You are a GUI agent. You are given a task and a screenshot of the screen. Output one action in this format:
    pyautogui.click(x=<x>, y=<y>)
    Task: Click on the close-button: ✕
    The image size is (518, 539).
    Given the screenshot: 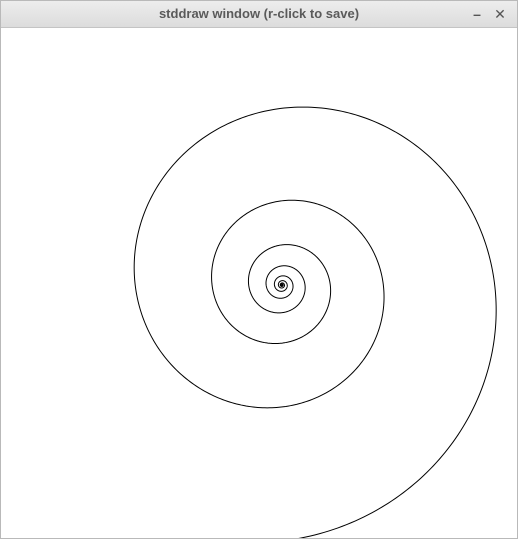 What is the action you would take?
    pyautogui.click(x=500, y=14)
    